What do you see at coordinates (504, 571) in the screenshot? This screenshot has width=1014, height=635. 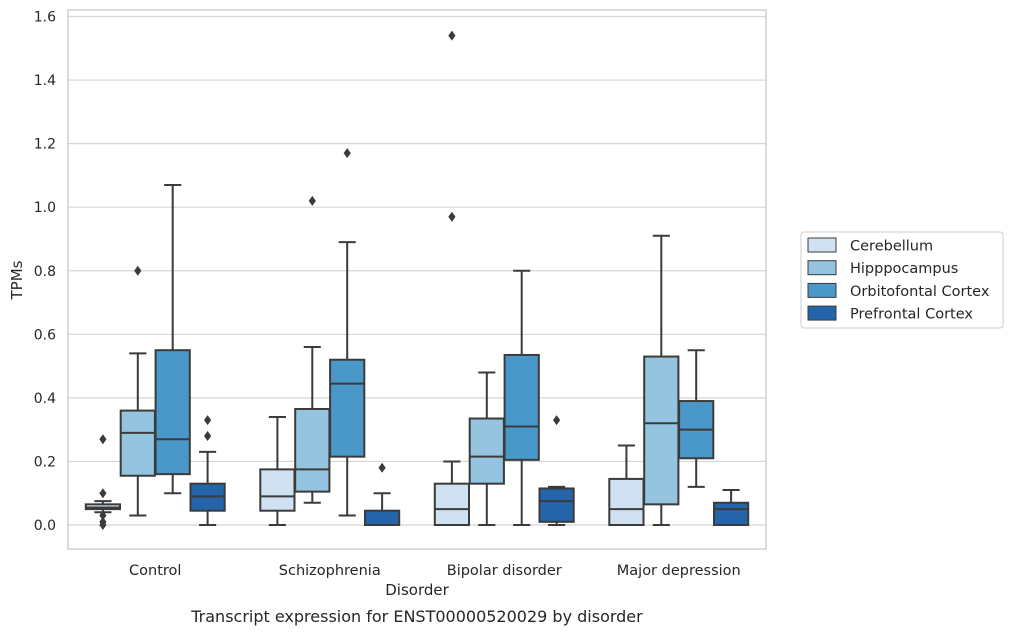 I see `x-tick-label-bipolar-disorder: Bipolar disorder` at bounding box center [504, 571].